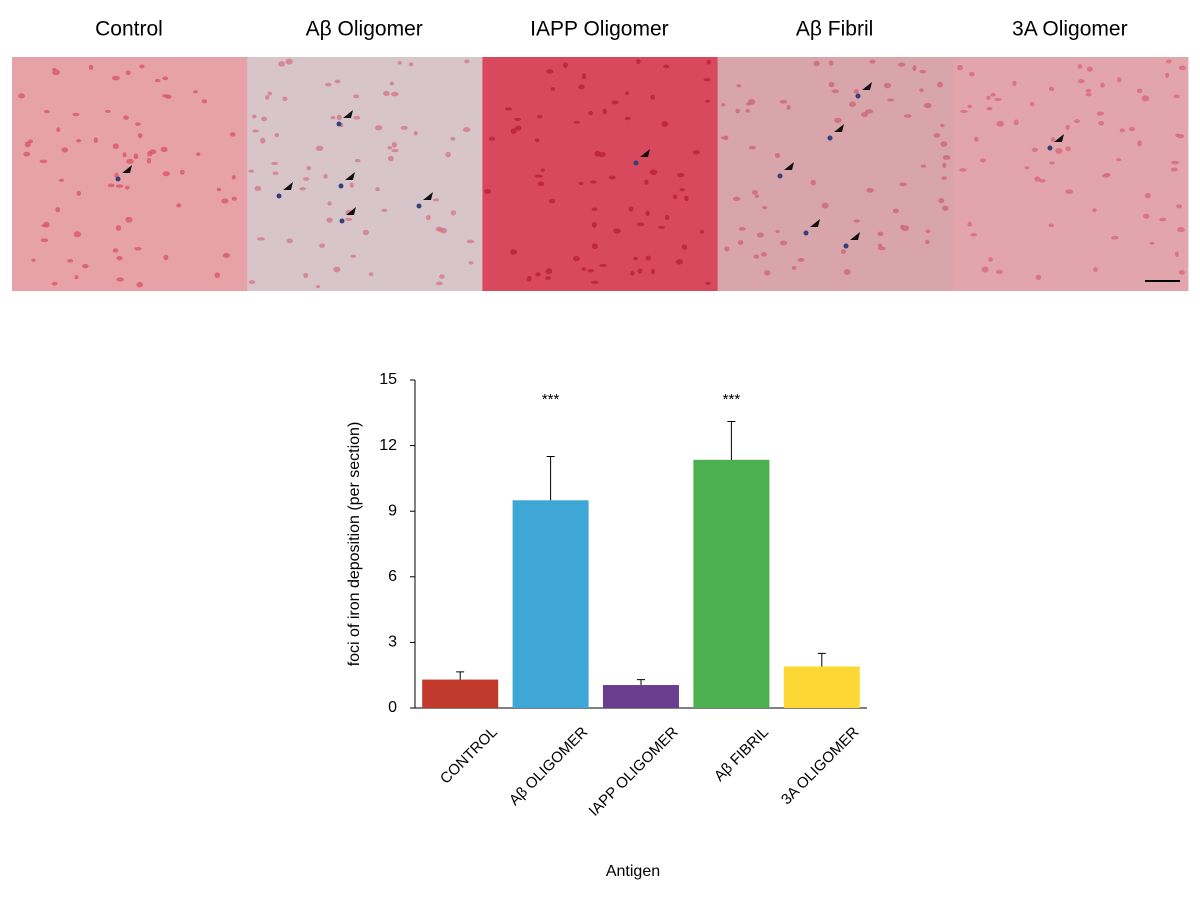 Image resolution: width=1200 pixels, height=898 pixels. I want to click on bar, so click(460, 693).